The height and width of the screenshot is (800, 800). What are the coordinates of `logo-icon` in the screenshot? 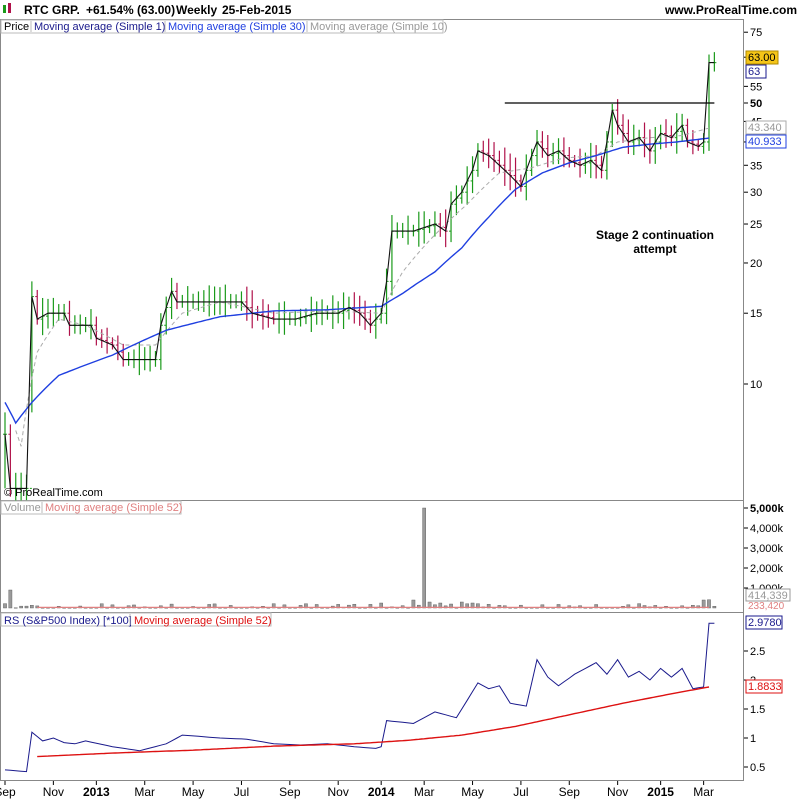 It's located at (4, 9).